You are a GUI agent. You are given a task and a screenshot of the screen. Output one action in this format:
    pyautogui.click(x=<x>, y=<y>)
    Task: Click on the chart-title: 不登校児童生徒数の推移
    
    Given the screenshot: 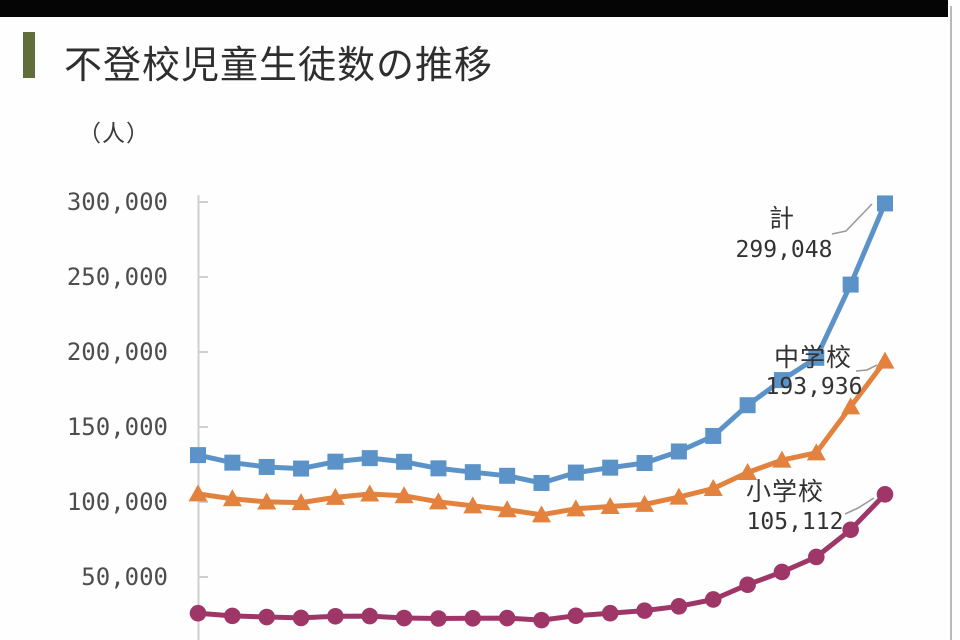 What is the action you would take?
    pyautogui.click(x=279, y=65)
    